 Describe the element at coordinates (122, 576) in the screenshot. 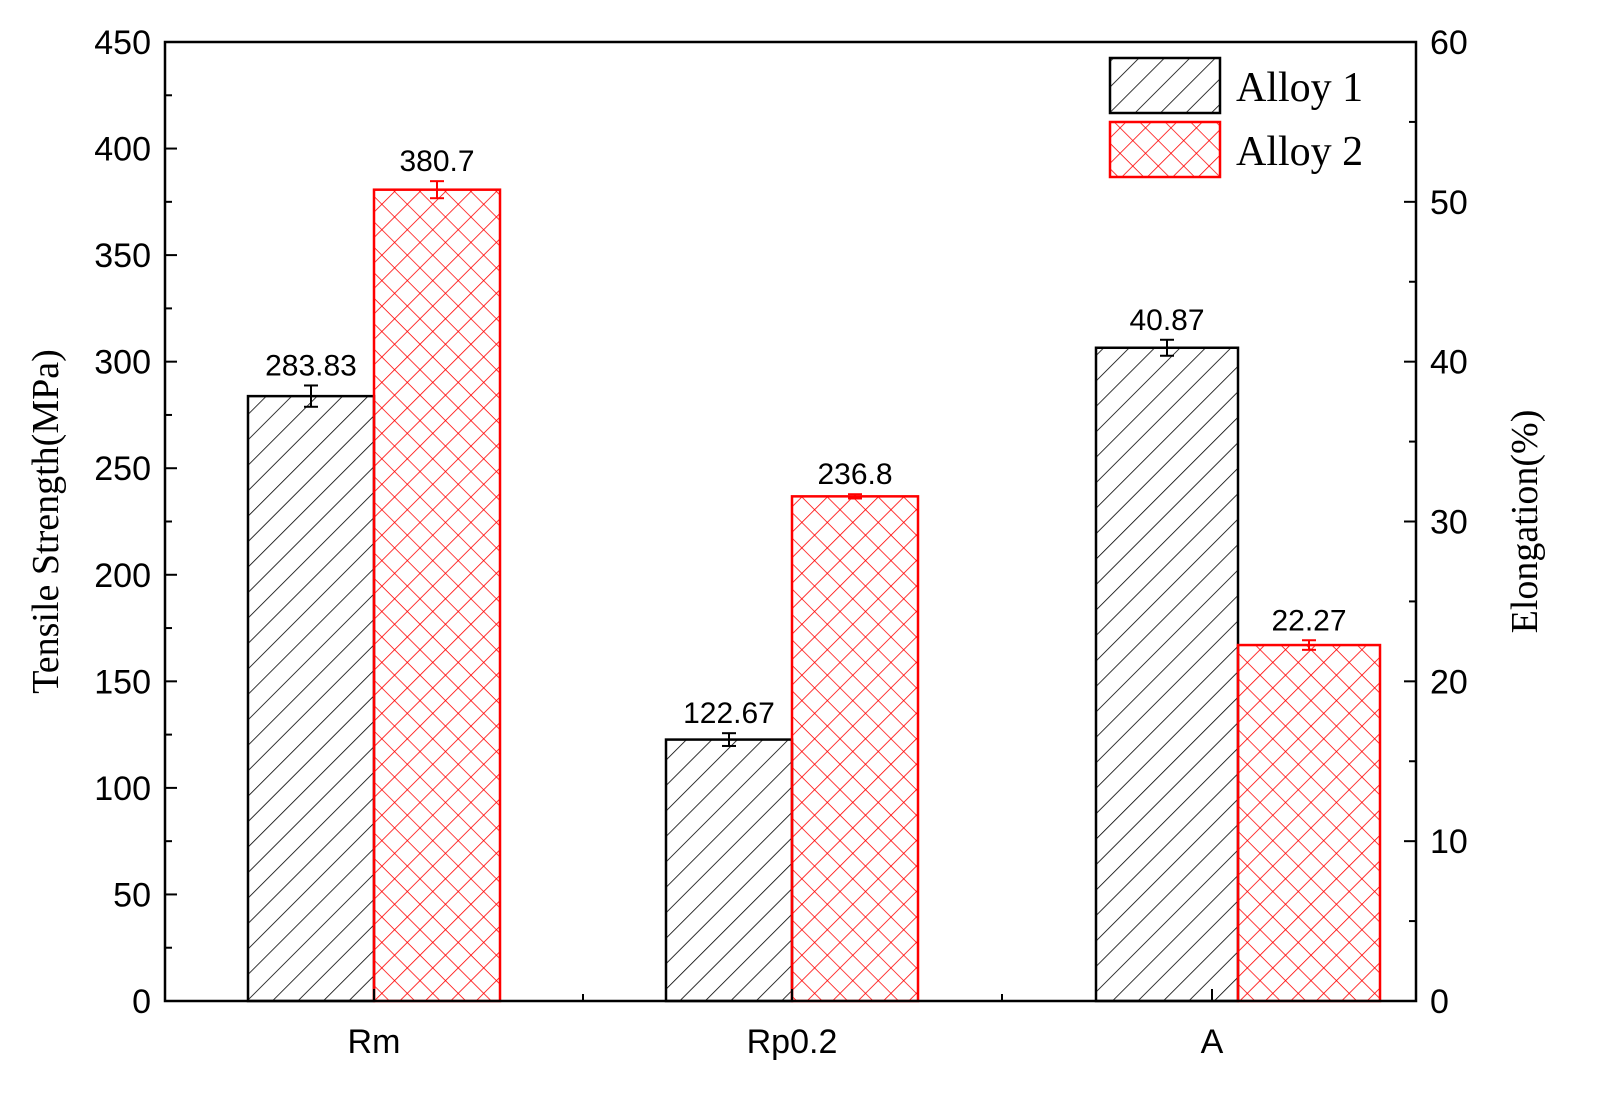

I see `left-tick-label: 200` at that location.